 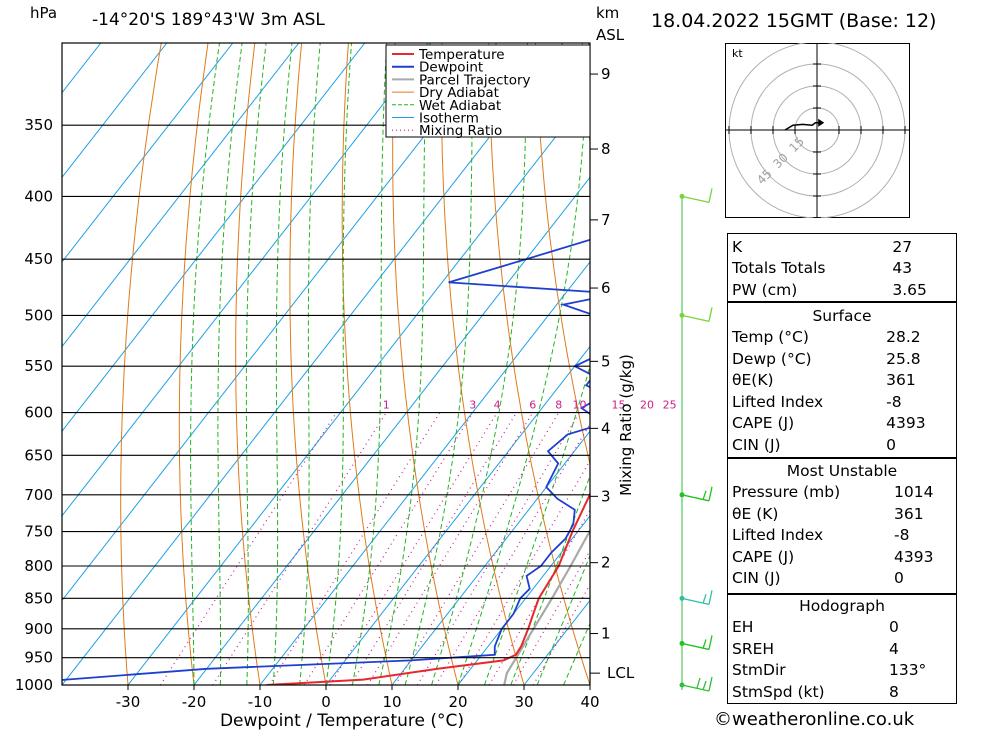 What do you see at coordinates (755, 513) in the screenshot?
I see `mu-label: θE (K)` at bounding box center [755, 513].